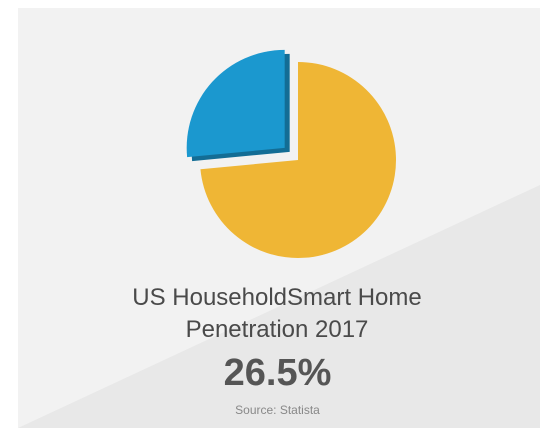  Describe the element at coordinates (277, 373) in the screenshot. I see `value-label: 26.5%` at that location.